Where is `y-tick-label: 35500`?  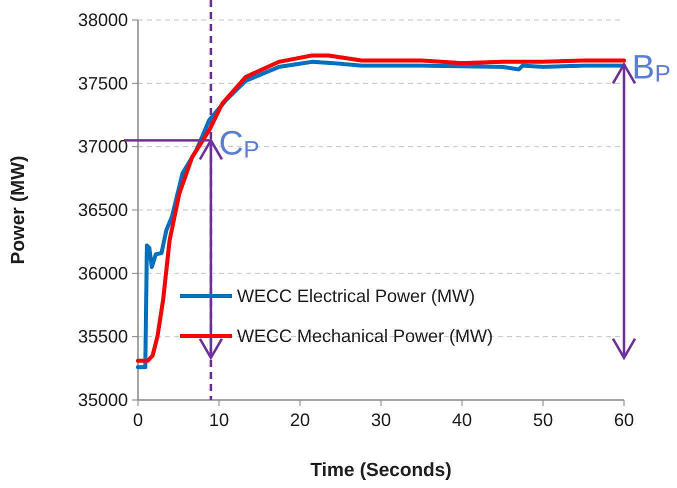 y-tick-label: 35500 is located at coordinates (103, 336).